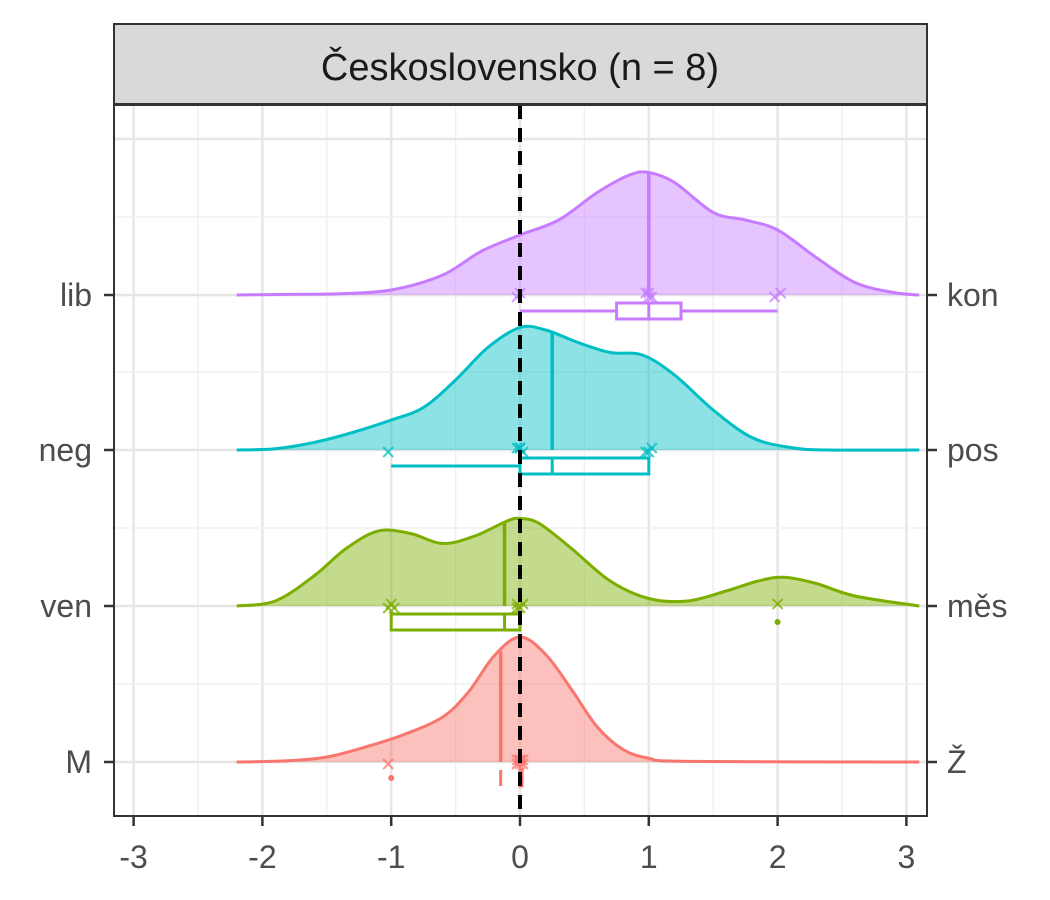 The width and height of the screenshot is (1050, 900). I want to click on y-tick-label-right: měs, so click(977, 606).